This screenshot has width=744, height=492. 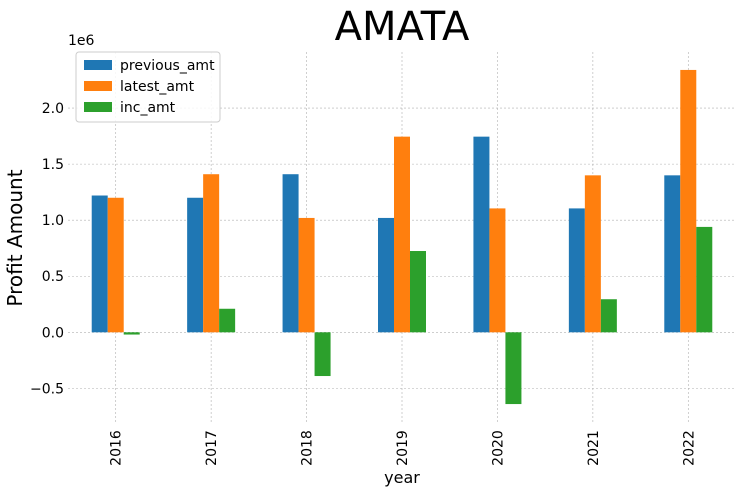 What do you see at coordinates (402, 477) in the screenshot?
I see `x-axis-label: year` at bounding box center [402, 477].